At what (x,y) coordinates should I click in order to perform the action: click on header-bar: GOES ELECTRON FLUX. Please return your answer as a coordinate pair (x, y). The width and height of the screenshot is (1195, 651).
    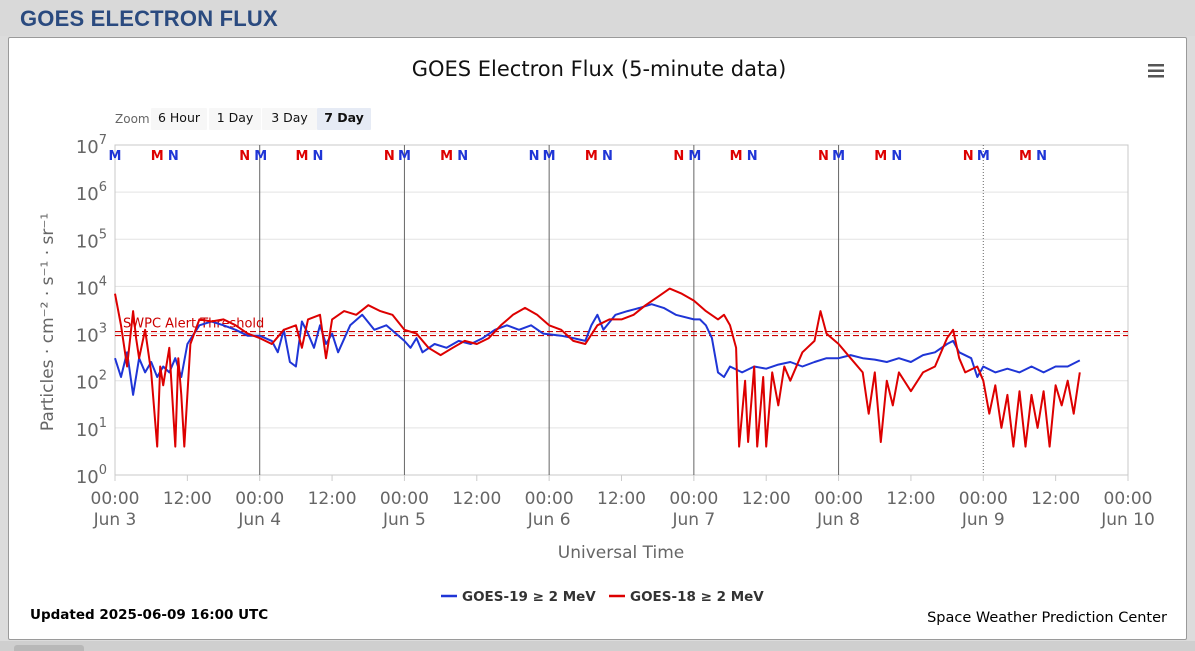
    Looking at the image, I should click on (597, 18).